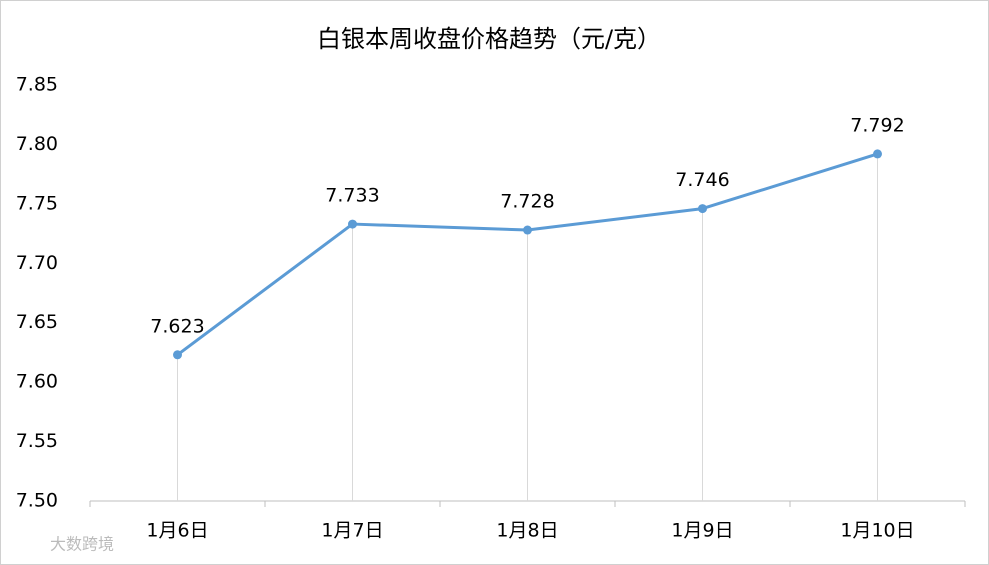 Image resolution: width=989 pixels, height=565 pixels. I want to click on y-tick-label: 7.70, so click(37, 263).